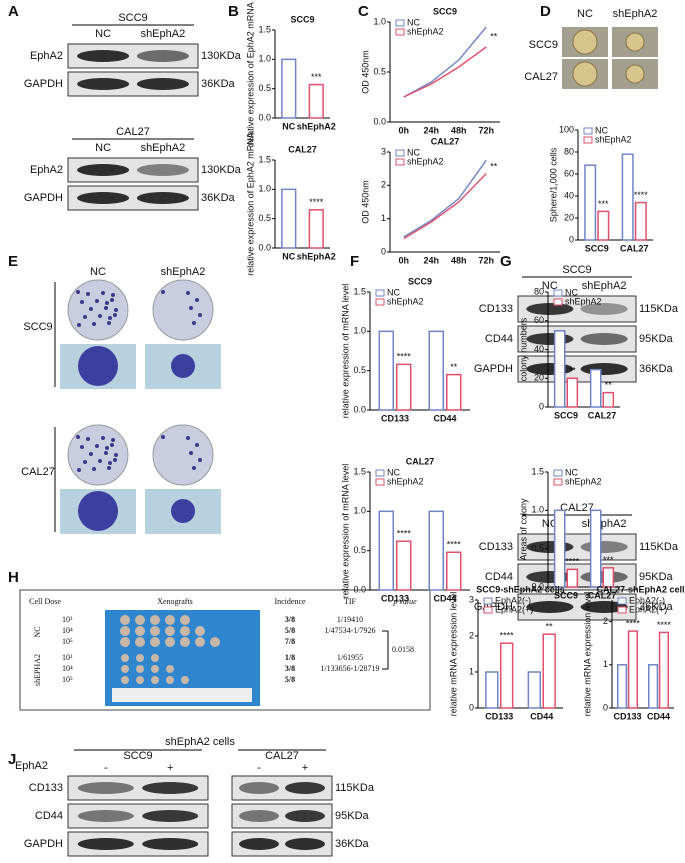 The height and width of the screenshot is (863, 685). What do you see at coordinates (413, 22) in the screenshot?
I see `legend-label: NC` at bounding box center [413, 22].